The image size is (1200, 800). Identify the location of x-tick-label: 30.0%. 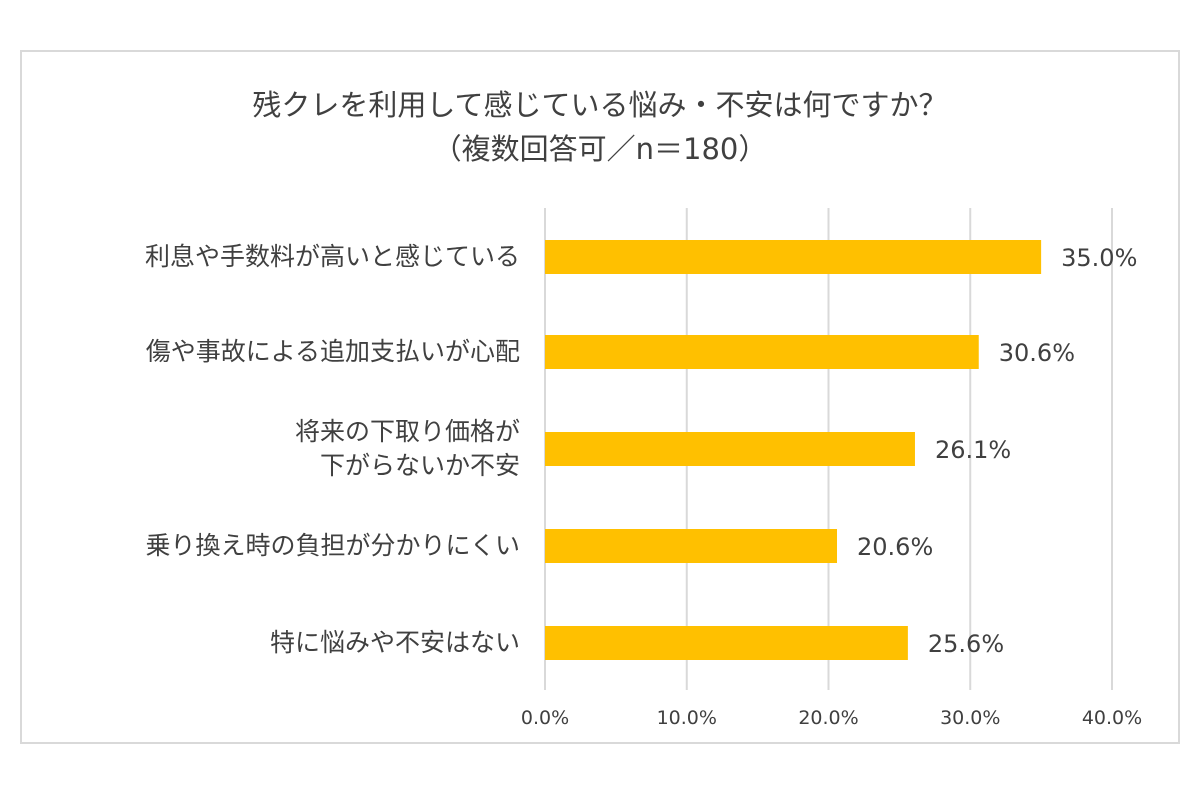
(970, 718).